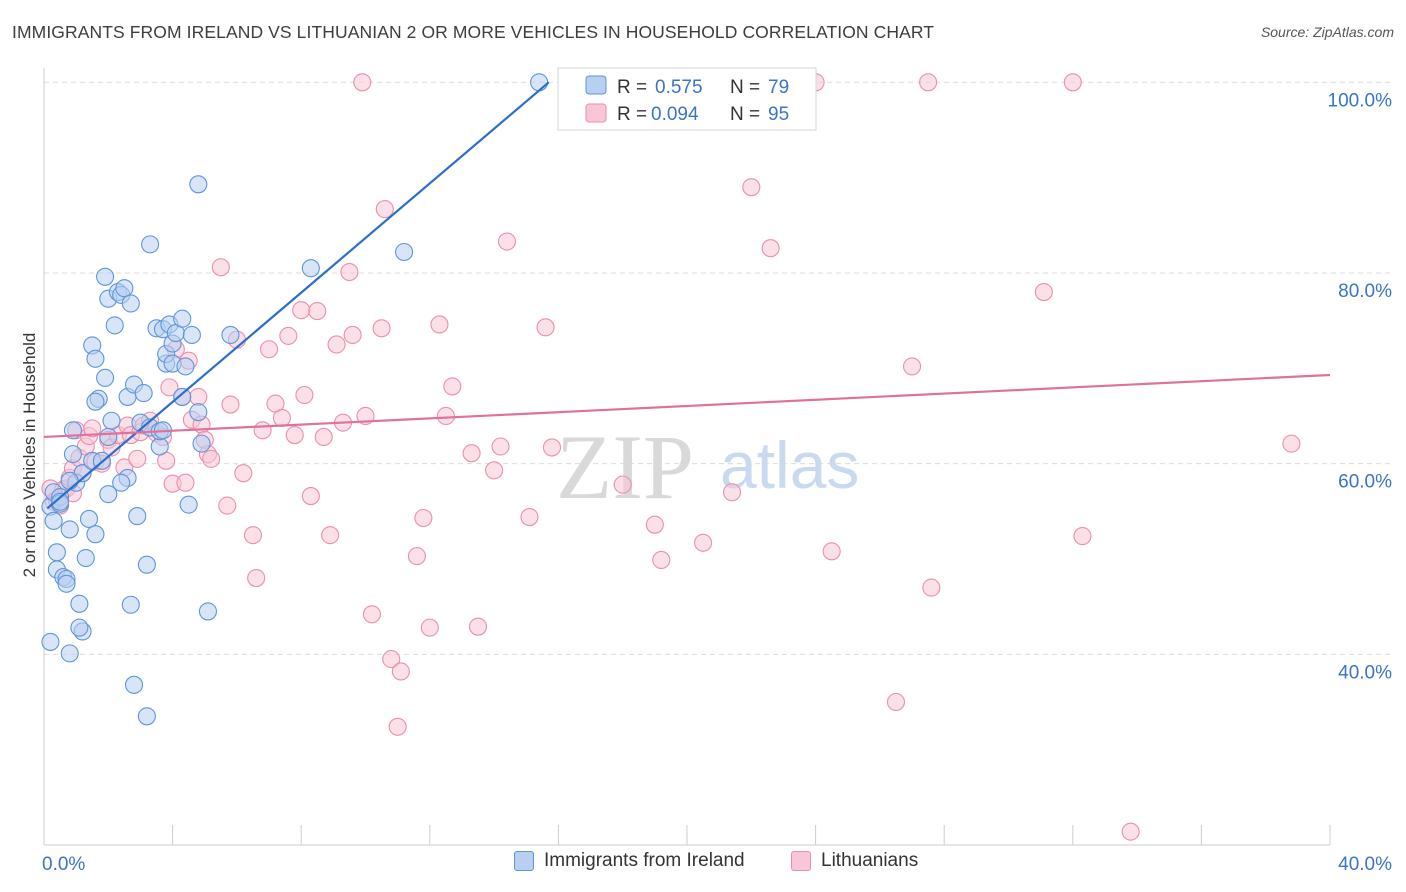 This screenshot has height=892, width=1406. I want to click on stats-n-label-pink: N =, so click(745, 114).